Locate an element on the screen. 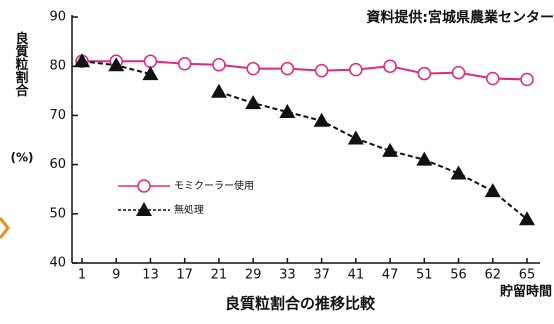  y-tick-label: 40 is located at coordinates (57, 263).